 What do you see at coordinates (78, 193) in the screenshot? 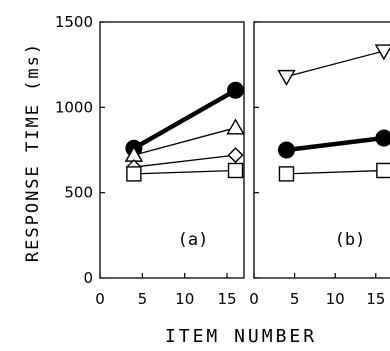
I see `y-tick-label: 500` at bounding box center [78, 193].